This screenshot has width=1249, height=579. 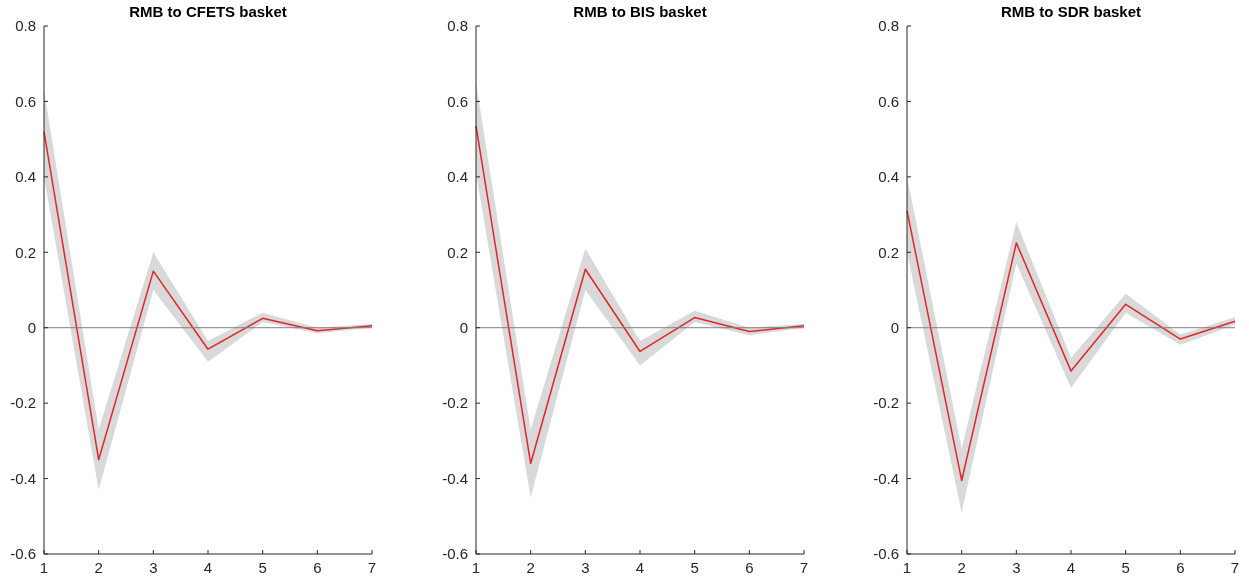 I want to click on chart-title: RMB to SDR basket, so click(x=1071, y=11).